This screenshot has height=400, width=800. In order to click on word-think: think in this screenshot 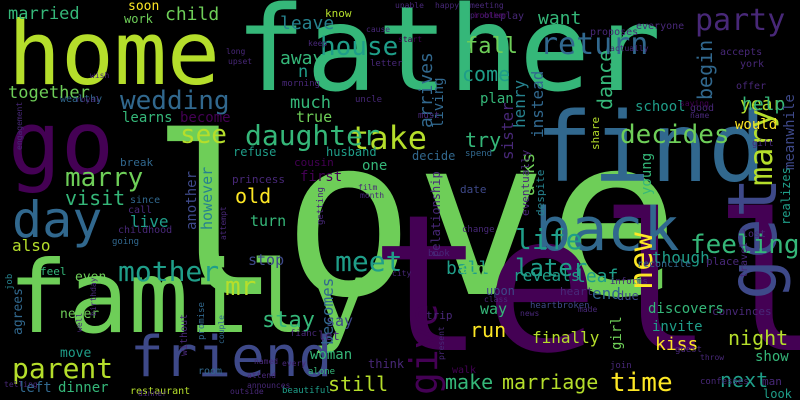, I will do `click(386, 364)`.